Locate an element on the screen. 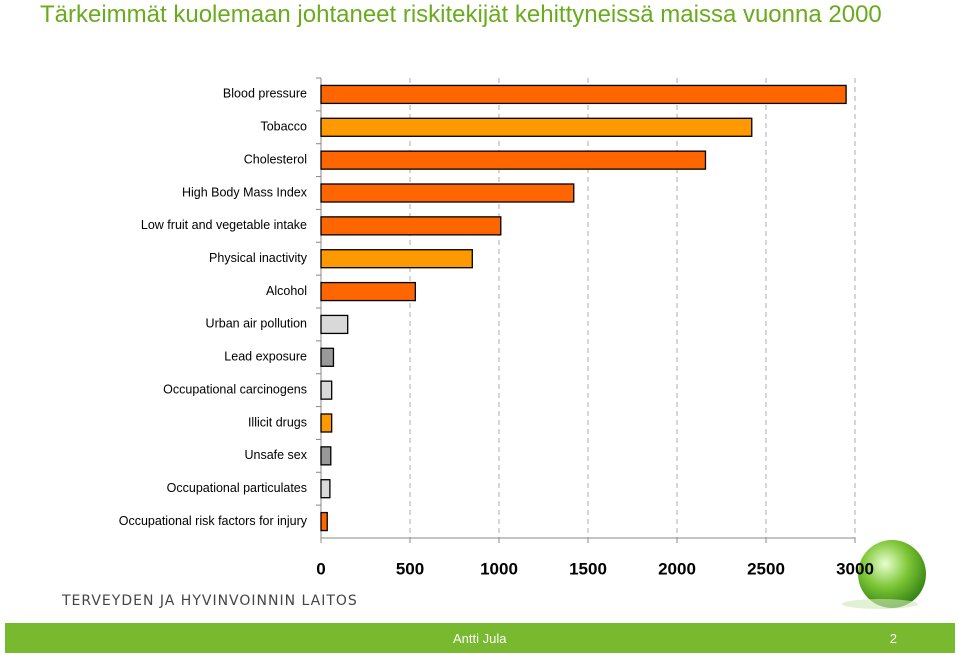 The width and height of the screenshot is (959, 655). y-tick-label: Cholesterol is located at coordinates (275, 159).